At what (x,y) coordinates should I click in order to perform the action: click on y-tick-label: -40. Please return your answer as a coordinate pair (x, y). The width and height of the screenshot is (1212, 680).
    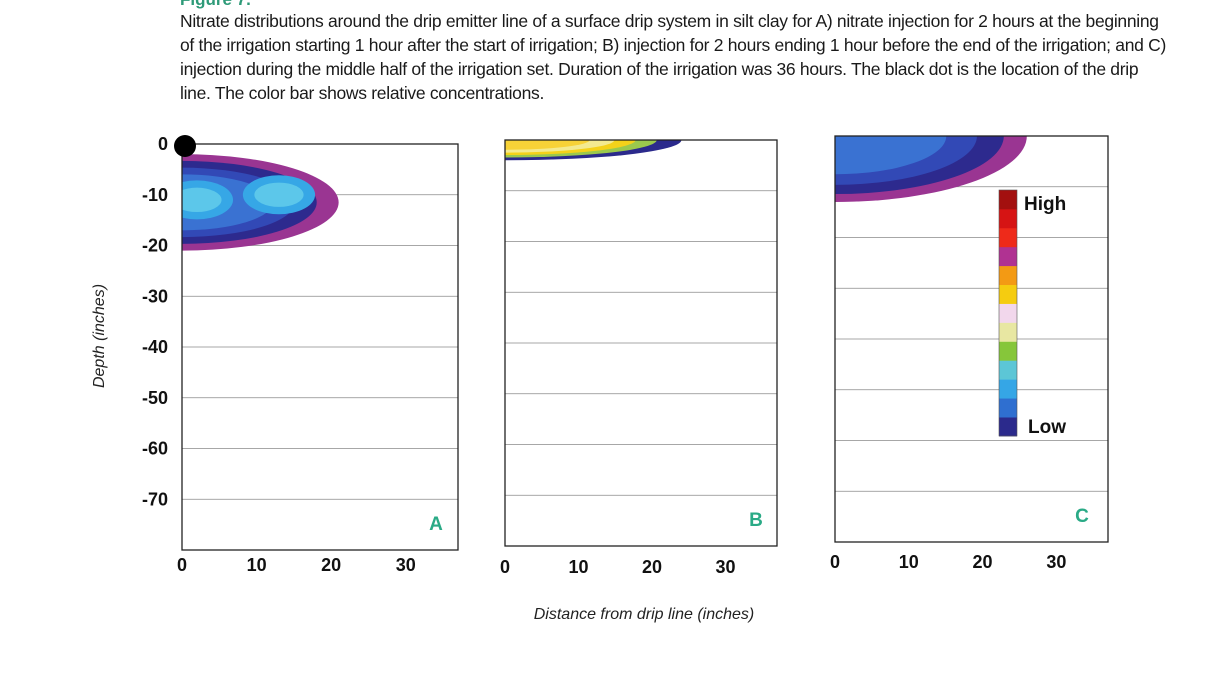
    Looking at the image, I should click on (155, 347).